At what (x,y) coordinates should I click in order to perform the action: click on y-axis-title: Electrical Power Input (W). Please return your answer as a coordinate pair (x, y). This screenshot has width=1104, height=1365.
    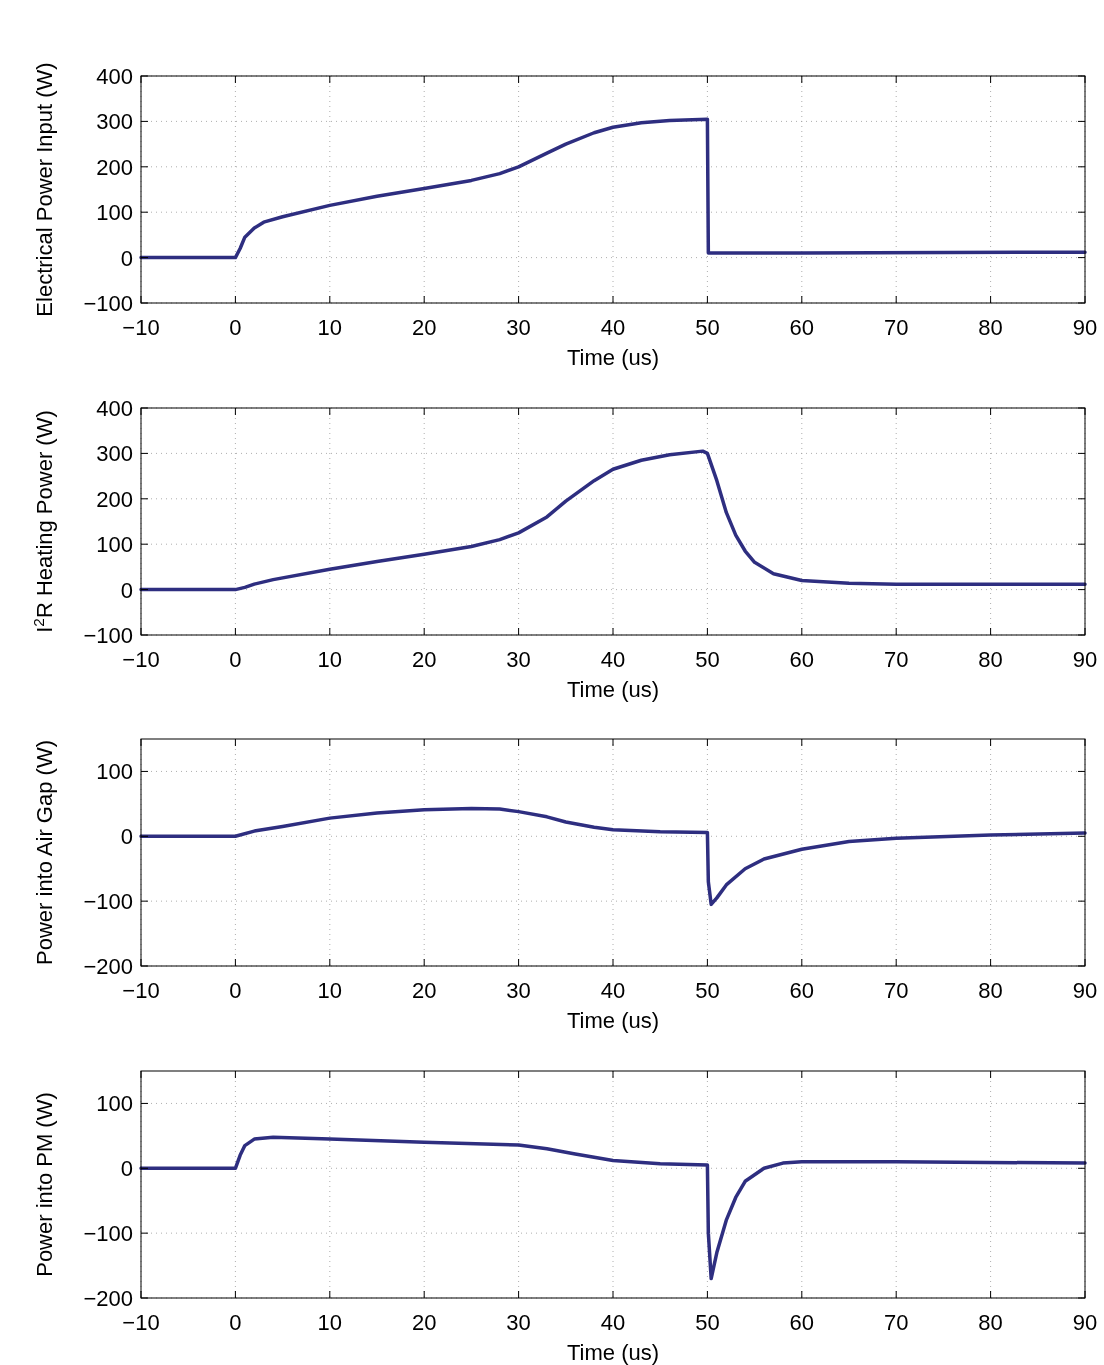
    Looking at the image, I should click on (44, 189).